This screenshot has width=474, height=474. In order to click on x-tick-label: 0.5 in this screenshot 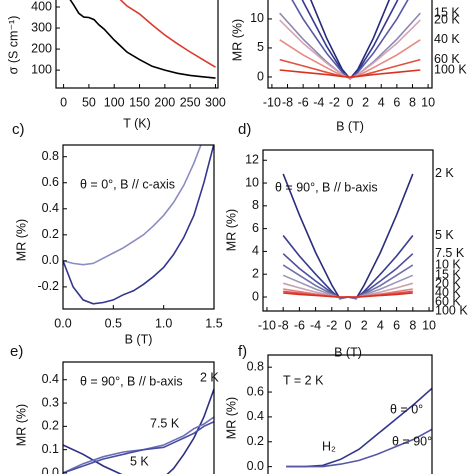, I will do `click(113, 323)`.